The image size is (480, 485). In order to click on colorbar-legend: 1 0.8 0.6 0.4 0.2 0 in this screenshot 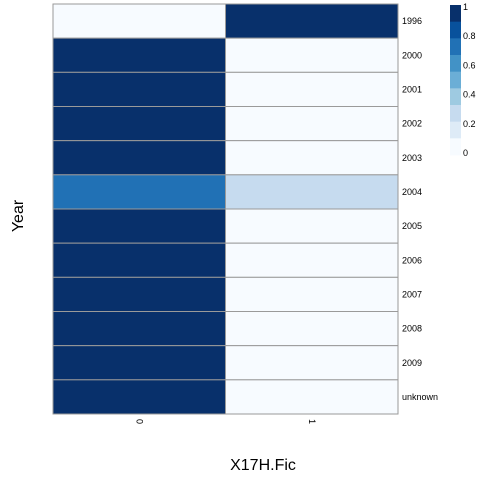, I will do `click(463, 80)`.